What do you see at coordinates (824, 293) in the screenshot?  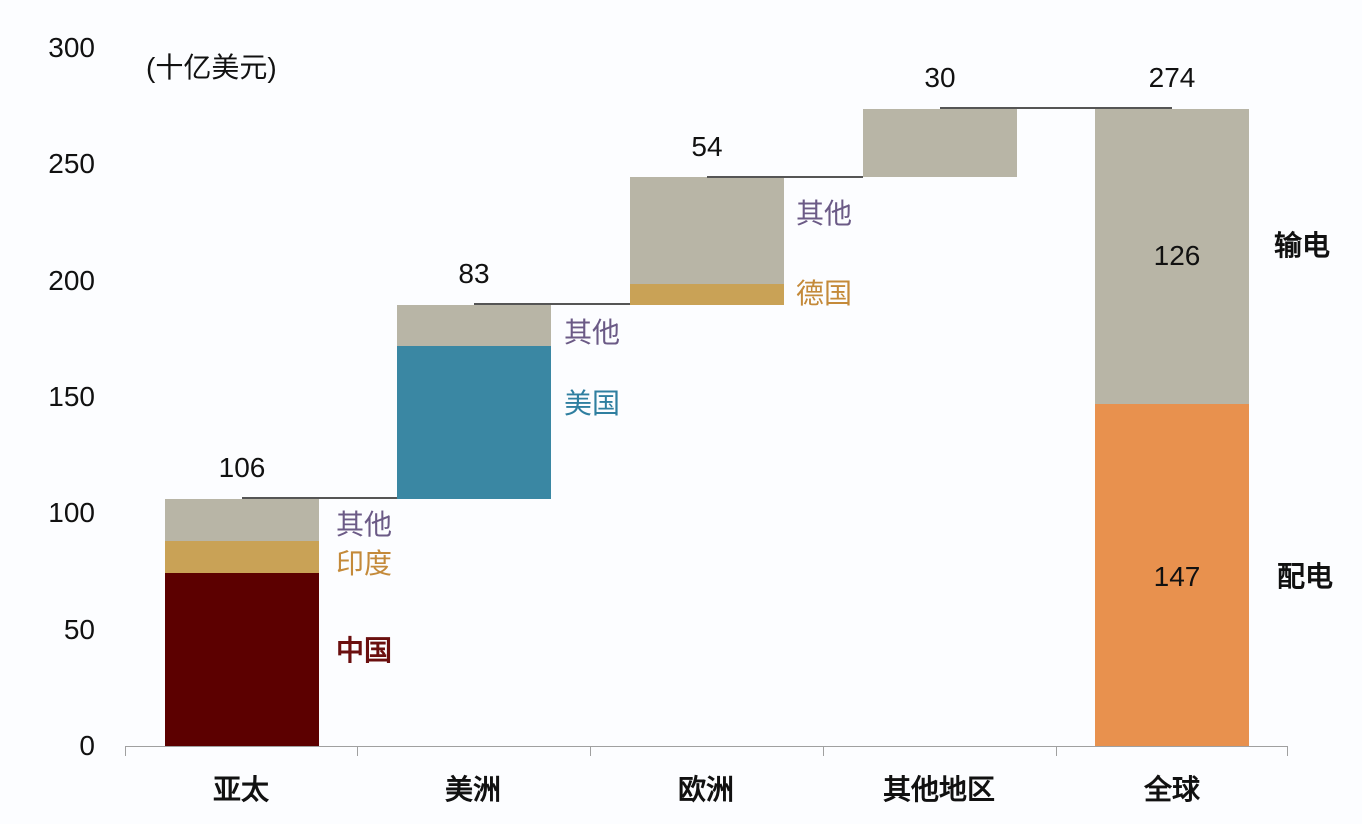 I see `label-europe-germany: 德国` at bounding box center [824, 293].